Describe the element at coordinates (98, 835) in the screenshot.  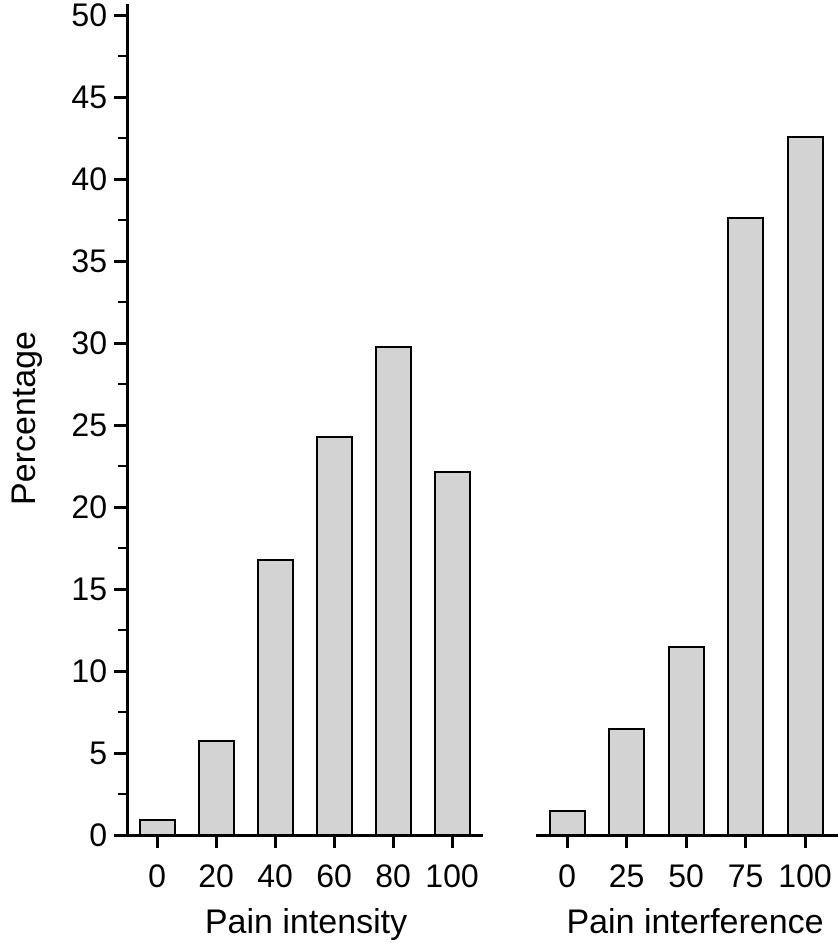
I see `y-tick-label: 0` at that location.